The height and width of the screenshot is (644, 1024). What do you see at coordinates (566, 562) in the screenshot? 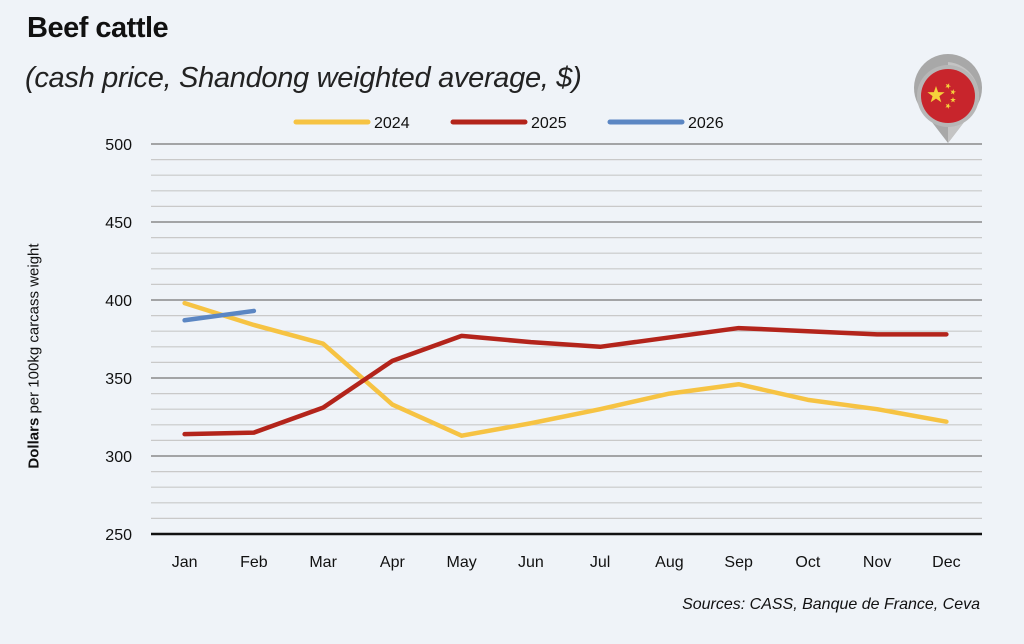
I see `x-axis-ticks: Jan Feb Mar Apr May Jun Jul Aug Sep Oct Nov Dec` at bounding box center [566, 562].